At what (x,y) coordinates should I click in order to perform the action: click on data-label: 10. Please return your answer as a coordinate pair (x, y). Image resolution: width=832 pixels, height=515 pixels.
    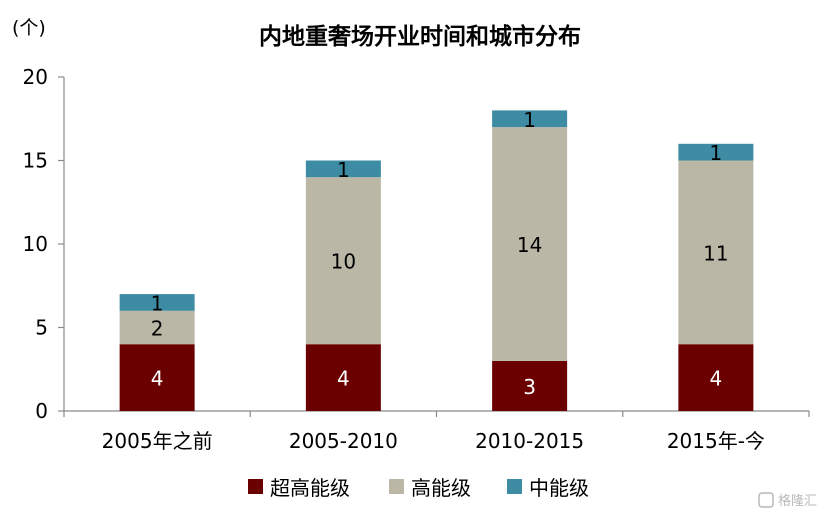
    Looking at the image, I should click on (343, 262).